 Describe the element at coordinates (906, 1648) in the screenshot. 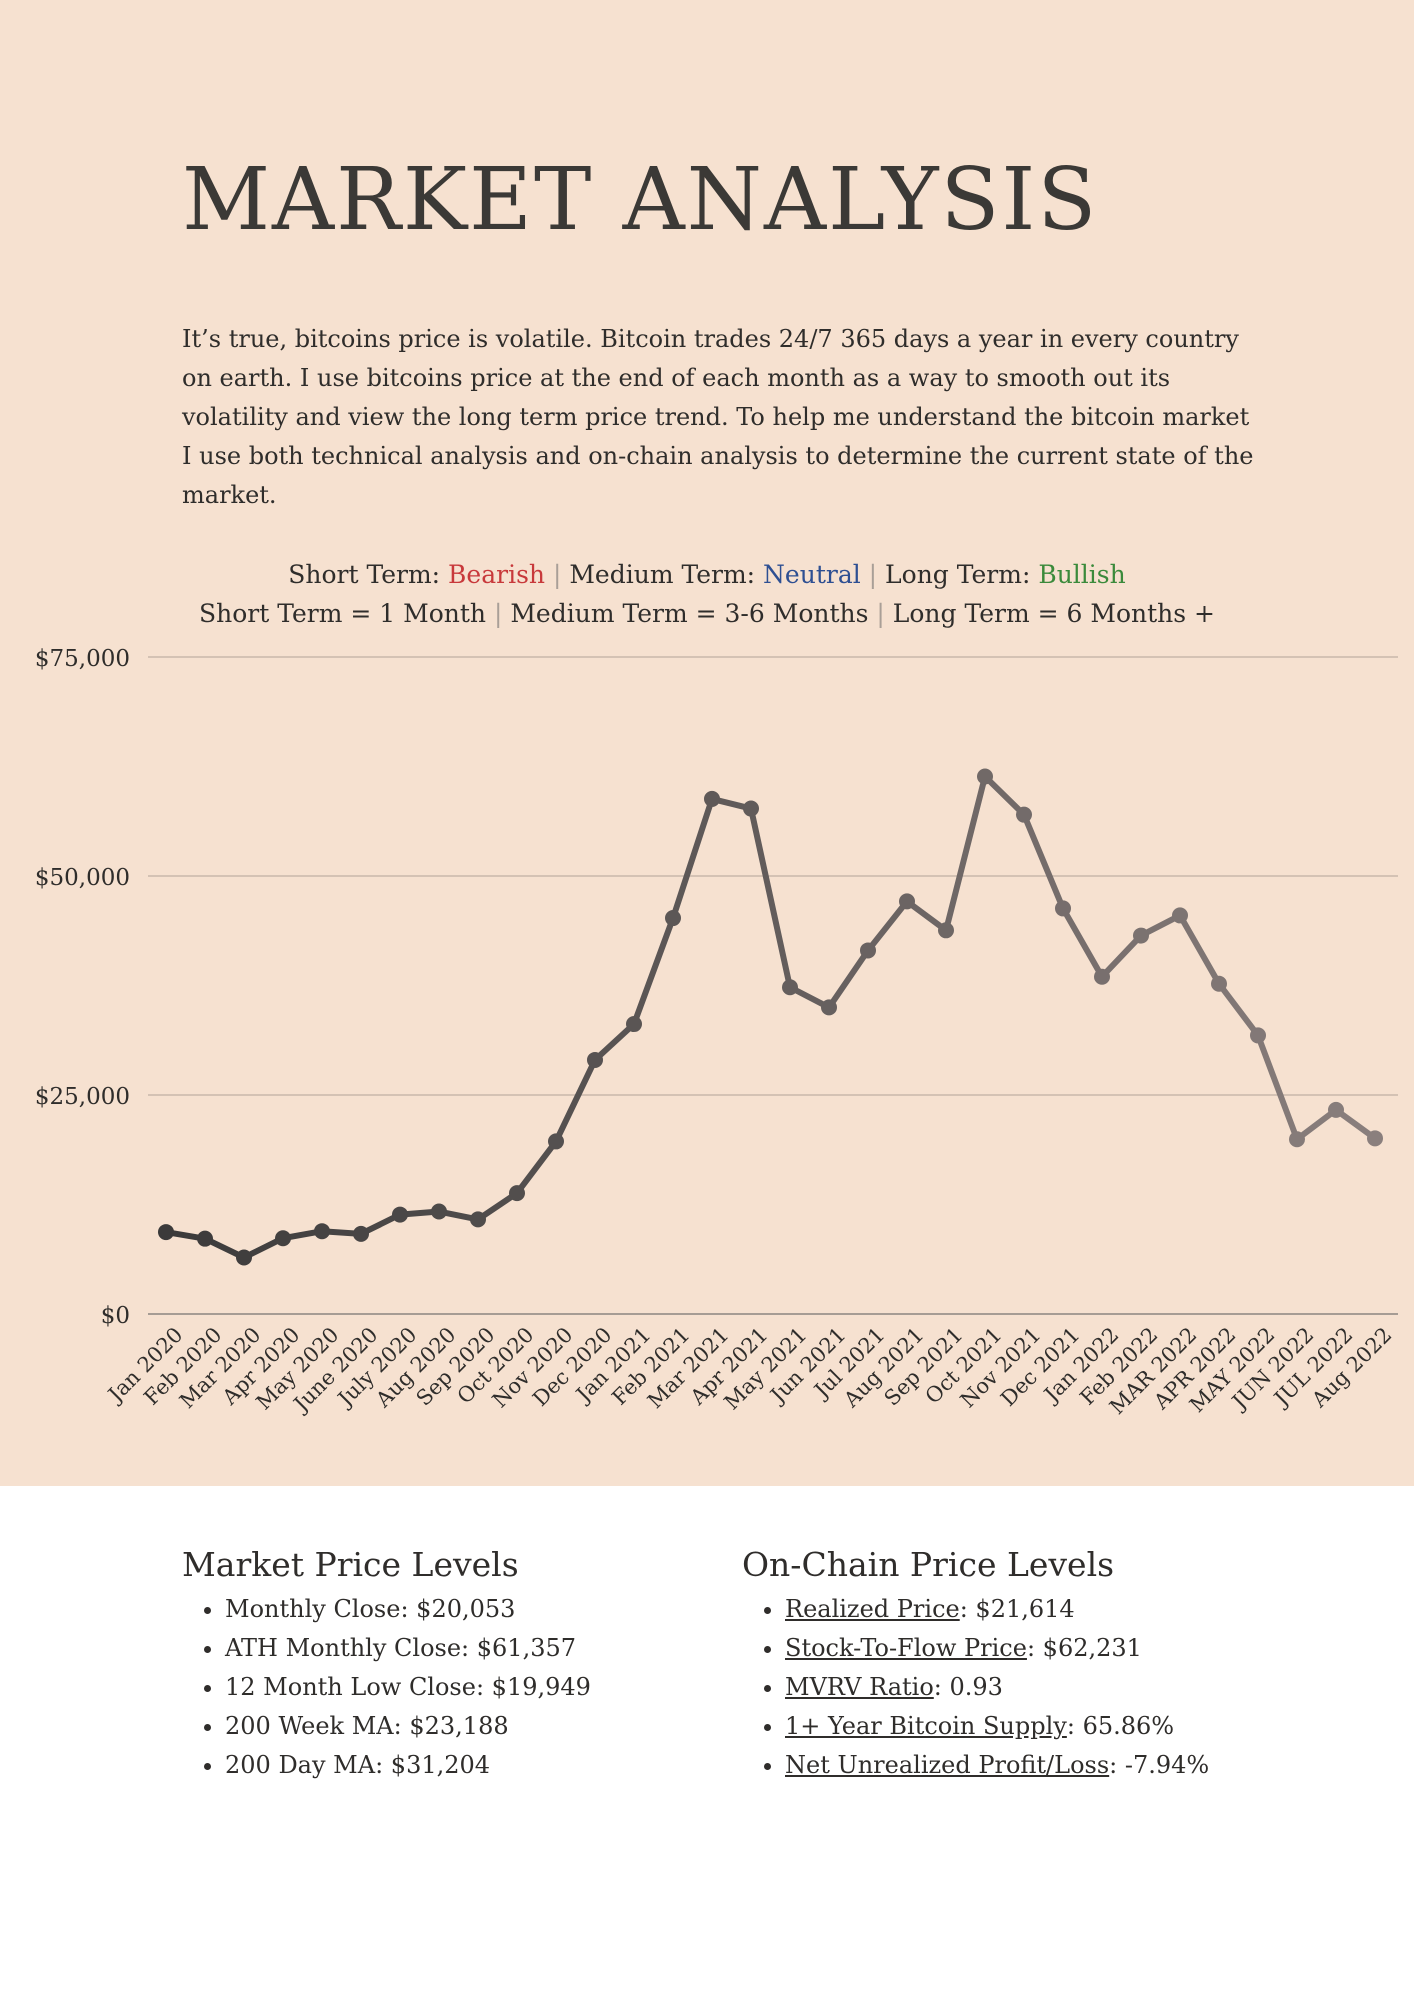

I see `stock-to-flow-link: Stock-To-Flow Price` at that location.